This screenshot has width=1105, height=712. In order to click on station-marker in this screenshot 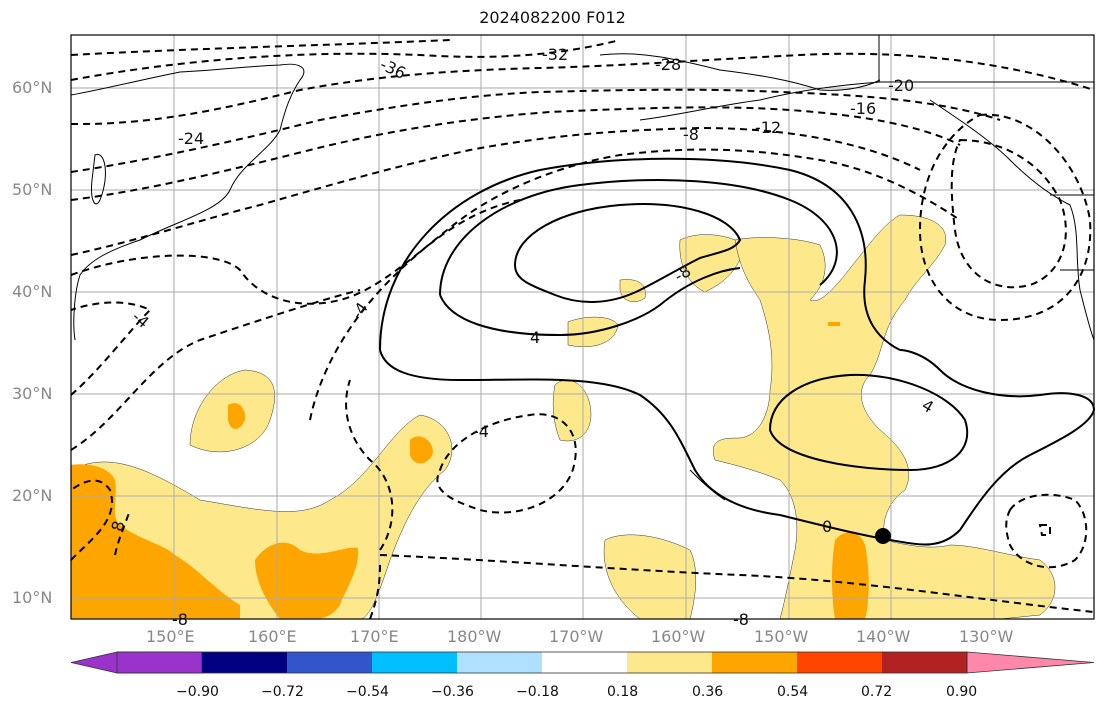, I will do `click(883, 536)`.